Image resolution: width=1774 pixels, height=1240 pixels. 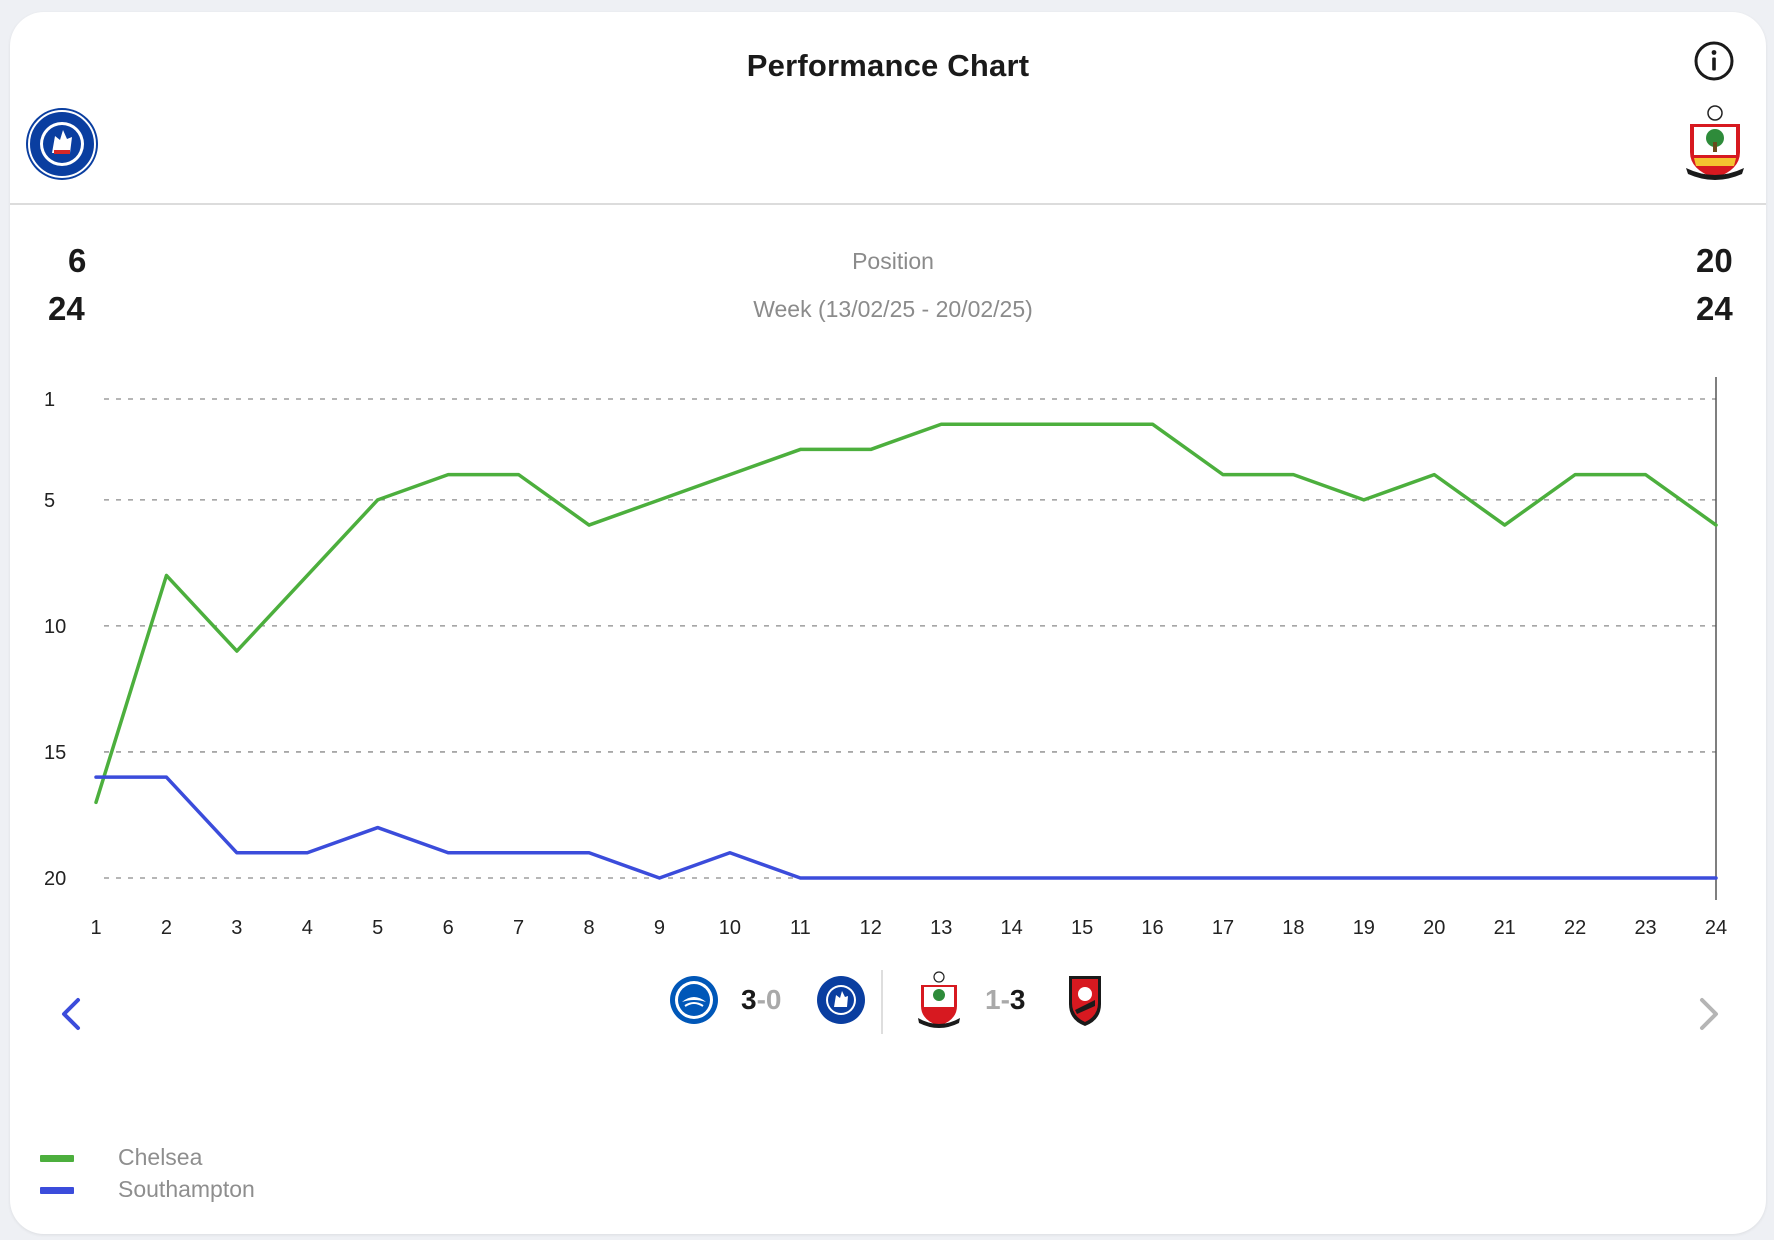 I want to click on x-tick-label-2: 2, so click(x=166, y=928).